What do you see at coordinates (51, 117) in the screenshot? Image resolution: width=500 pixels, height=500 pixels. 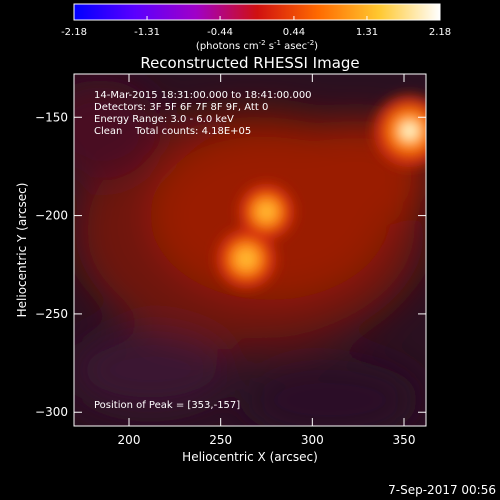 I see `y-tick-label: −150` at bounding box center [51, 117].